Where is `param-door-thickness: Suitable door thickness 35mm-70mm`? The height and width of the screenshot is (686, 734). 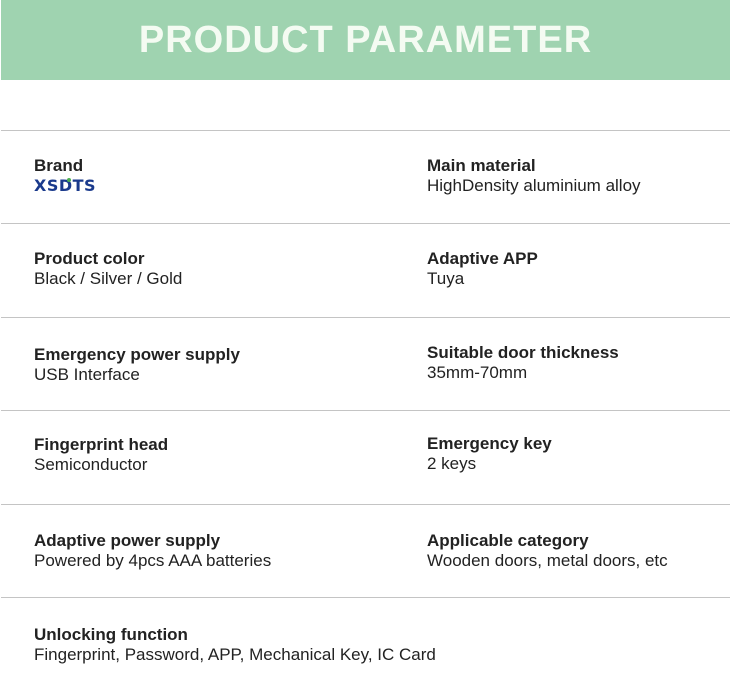
param-door-thickness: Suitable door thickness 35mm-70mm is located at coordinates (580, 363).